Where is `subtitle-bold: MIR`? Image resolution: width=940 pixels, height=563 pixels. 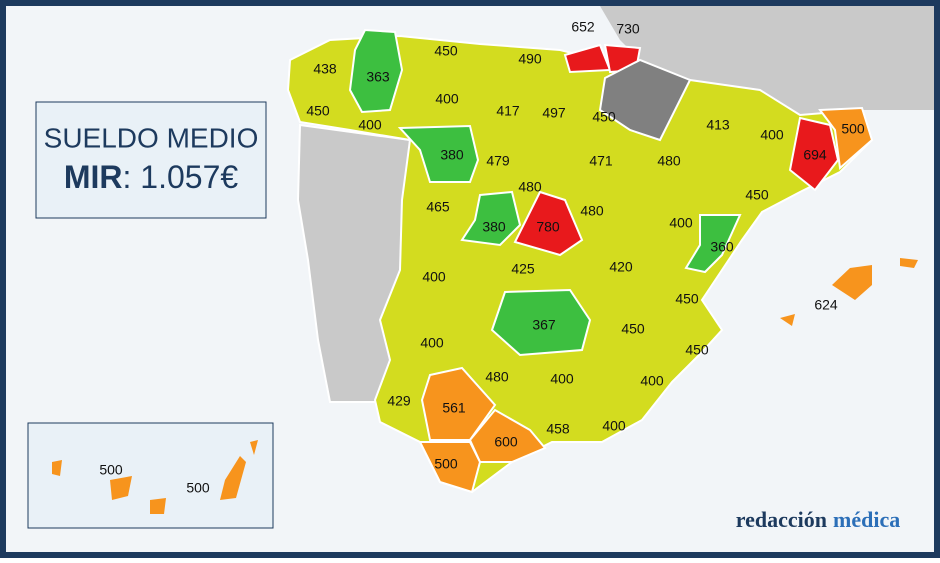 subtitle-bold: MIR is located at coordinates (93, 177).